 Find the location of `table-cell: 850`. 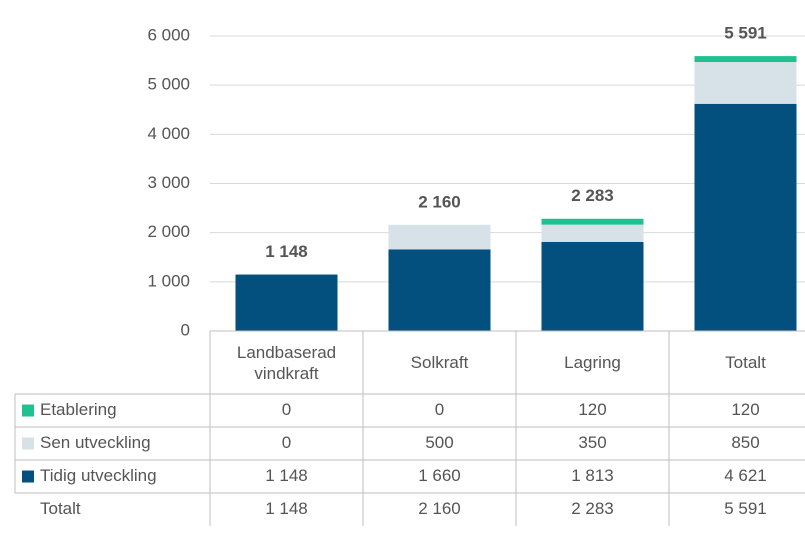

table-cell: 850 is located at coordinates (745, 442).